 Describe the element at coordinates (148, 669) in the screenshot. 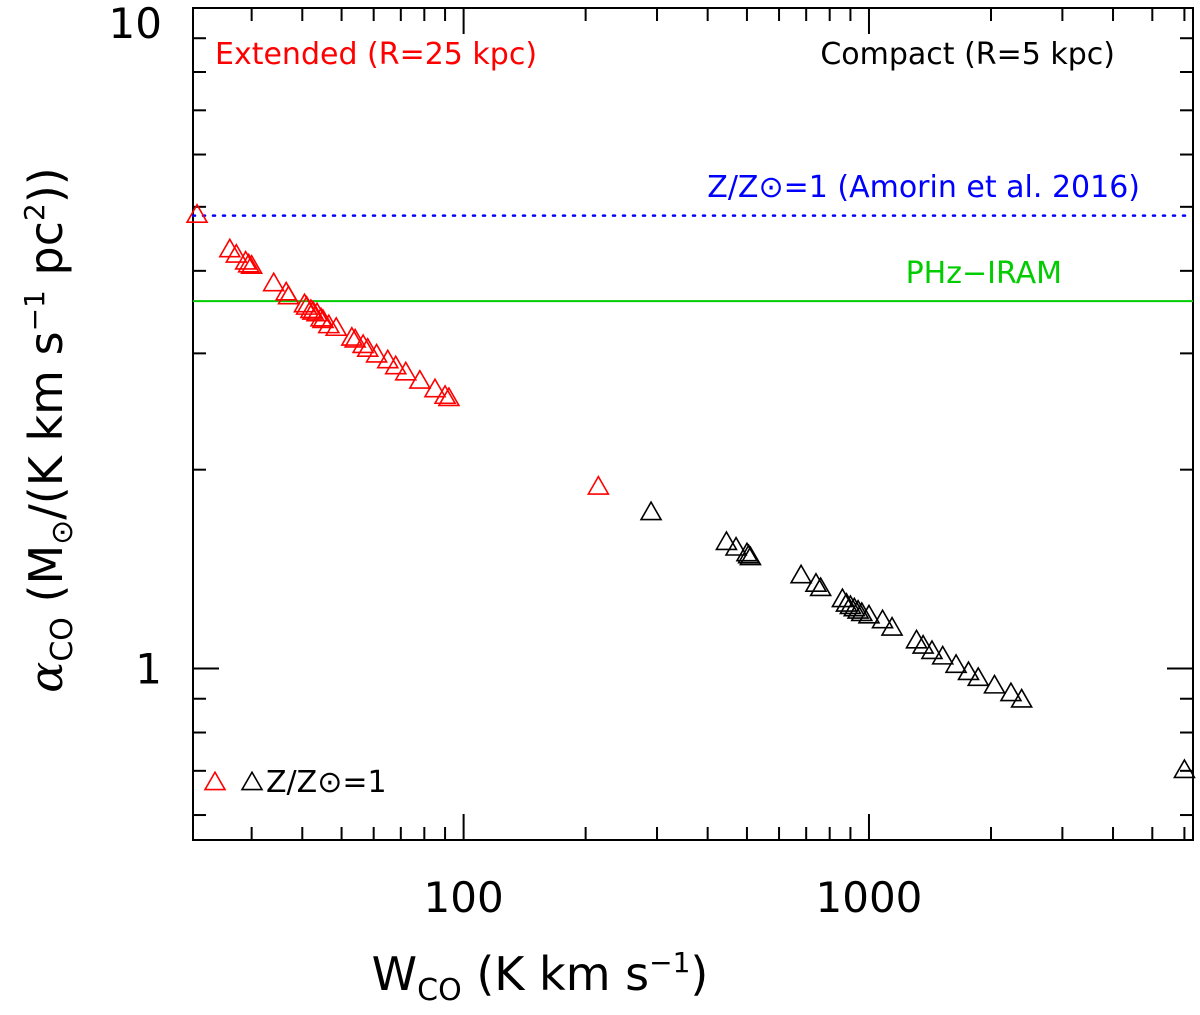

I see `y-tick-label-1: 1` at that location.